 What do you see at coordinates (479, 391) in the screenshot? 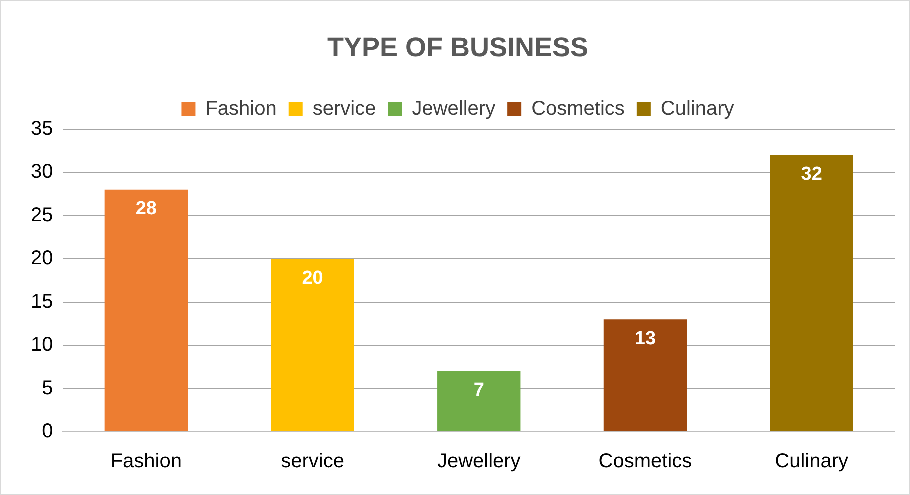
I see `data-label: 7` at bounding box center [479, 391].